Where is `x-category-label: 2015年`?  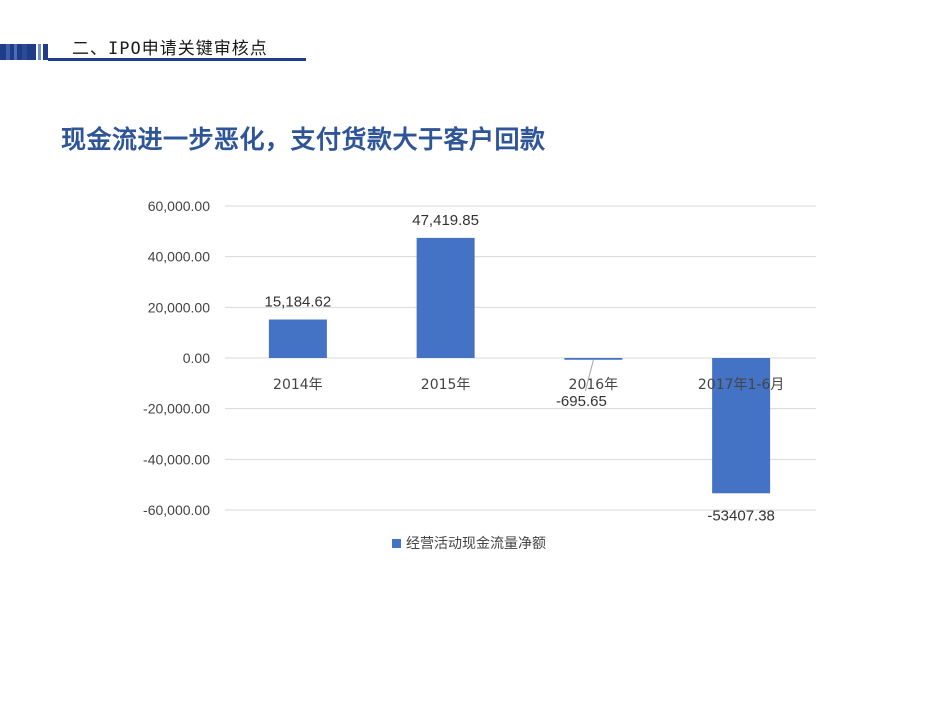 x-category-label: 2015年 is located at coordinates (446, 385).